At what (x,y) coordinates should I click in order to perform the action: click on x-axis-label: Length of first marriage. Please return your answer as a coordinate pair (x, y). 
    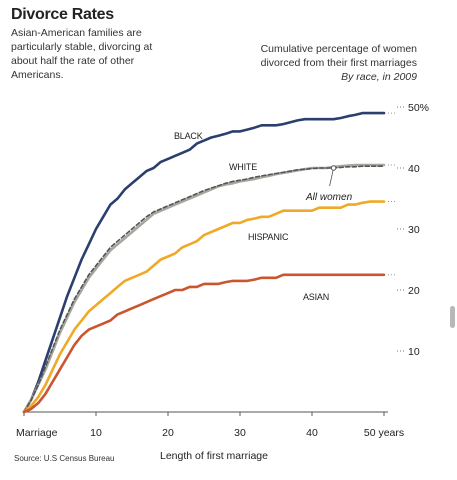
    Looking at the image, I should click on (214, 456).